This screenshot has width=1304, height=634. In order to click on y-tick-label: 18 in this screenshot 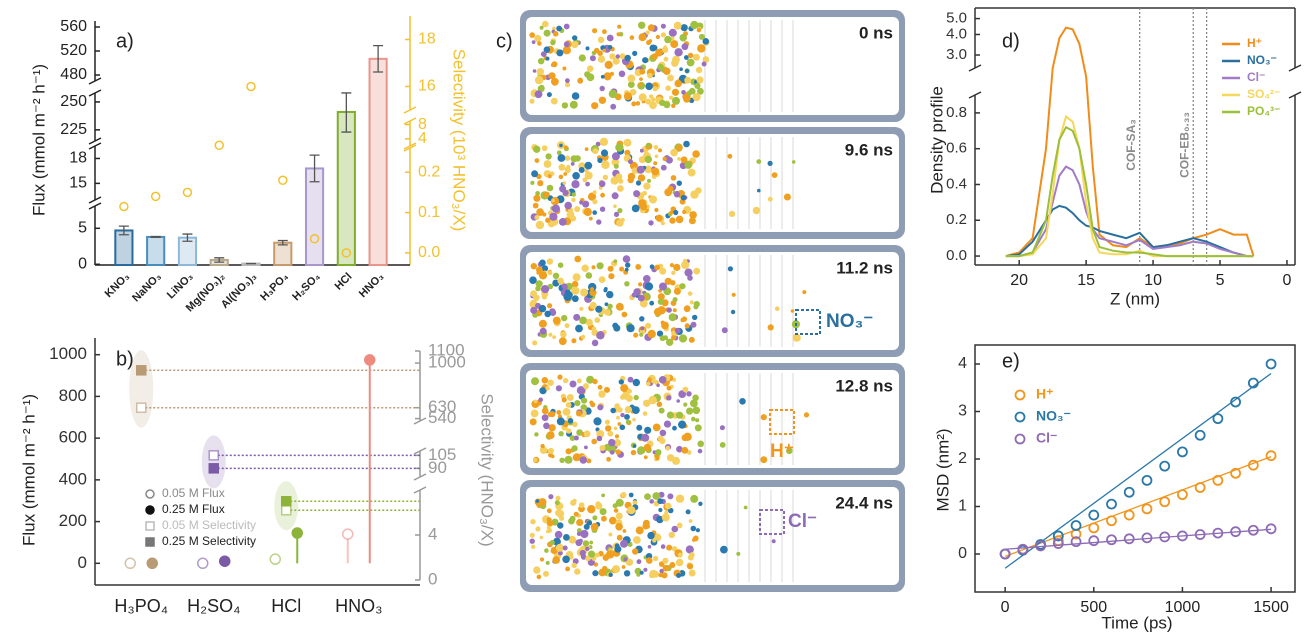, I will do `click(427, 39)`.